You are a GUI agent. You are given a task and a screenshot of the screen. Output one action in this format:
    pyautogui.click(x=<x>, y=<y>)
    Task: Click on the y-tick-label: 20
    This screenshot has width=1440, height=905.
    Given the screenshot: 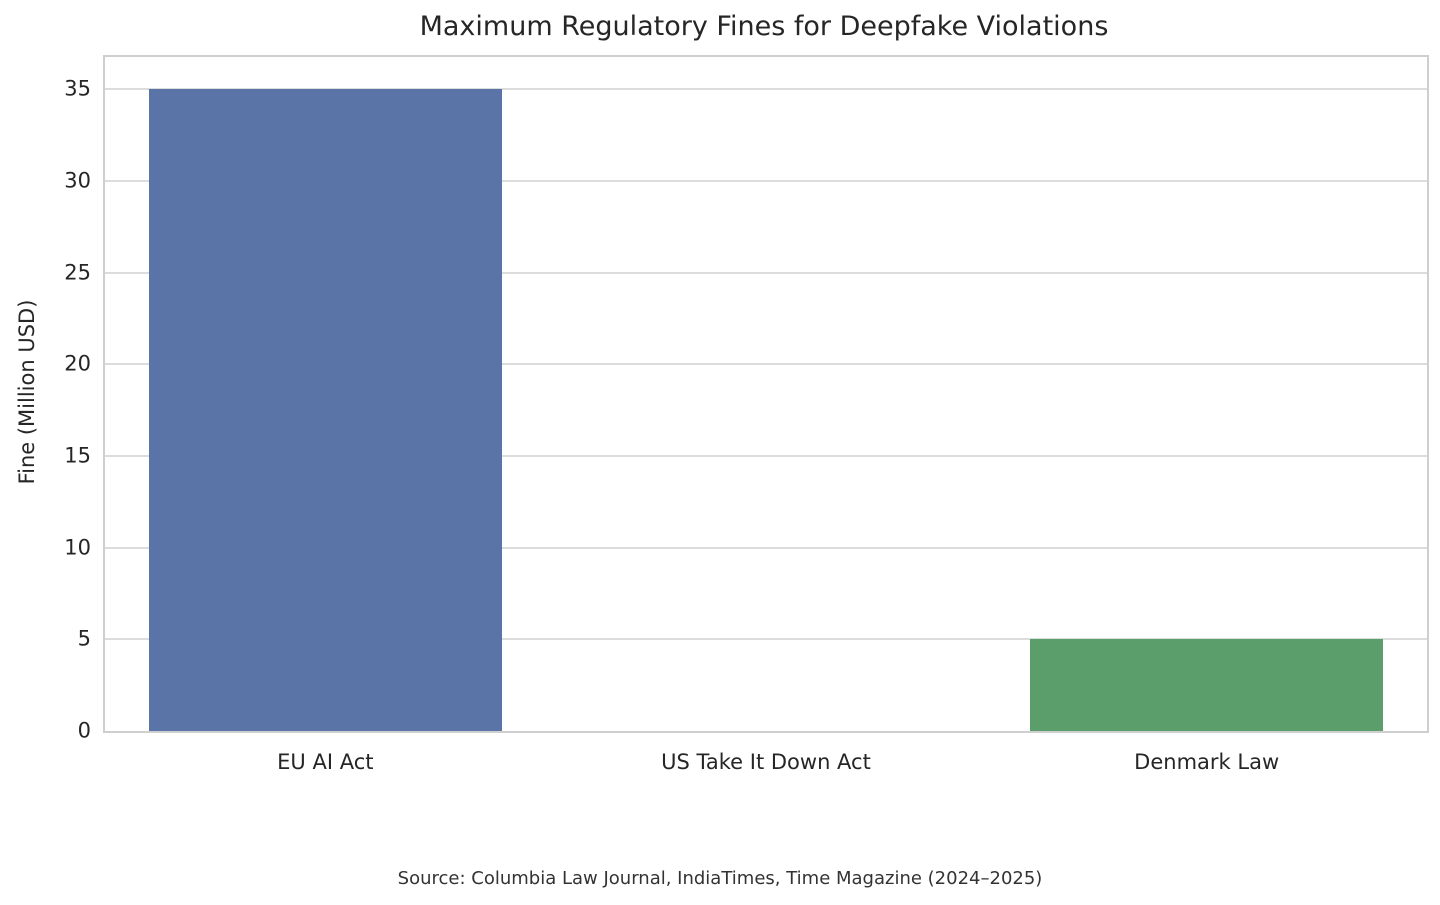 What is the action you would take?
    pyautogui.click(x=77, y=363)
    